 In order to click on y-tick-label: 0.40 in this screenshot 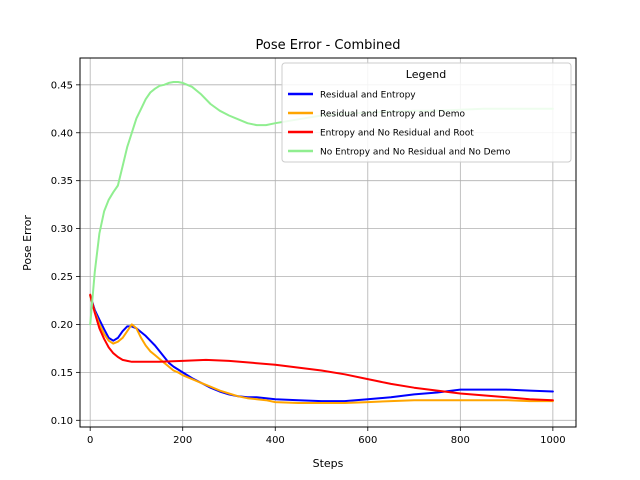, I will do `click(62, 133)`.